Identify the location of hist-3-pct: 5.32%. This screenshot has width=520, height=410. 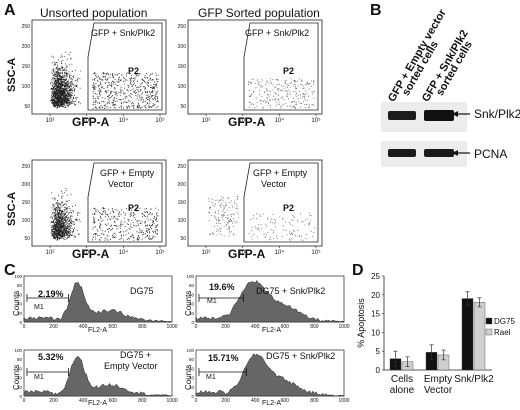
(51, 357).